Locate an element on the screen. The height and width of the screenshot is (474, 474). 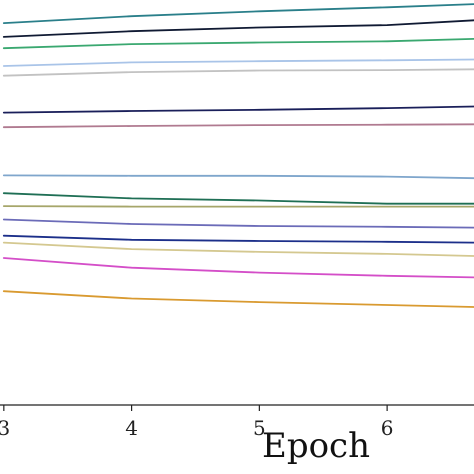
x-tick-label-3: 3 is located at coordinates (5, 428).